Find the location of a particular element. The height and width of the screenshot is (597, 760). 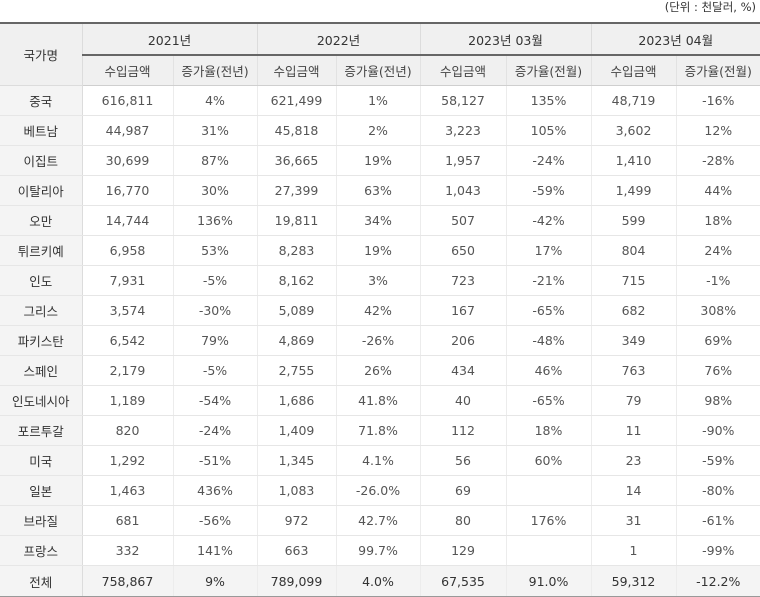

table-cell: 41.8% is located at coordinates (377, 400).